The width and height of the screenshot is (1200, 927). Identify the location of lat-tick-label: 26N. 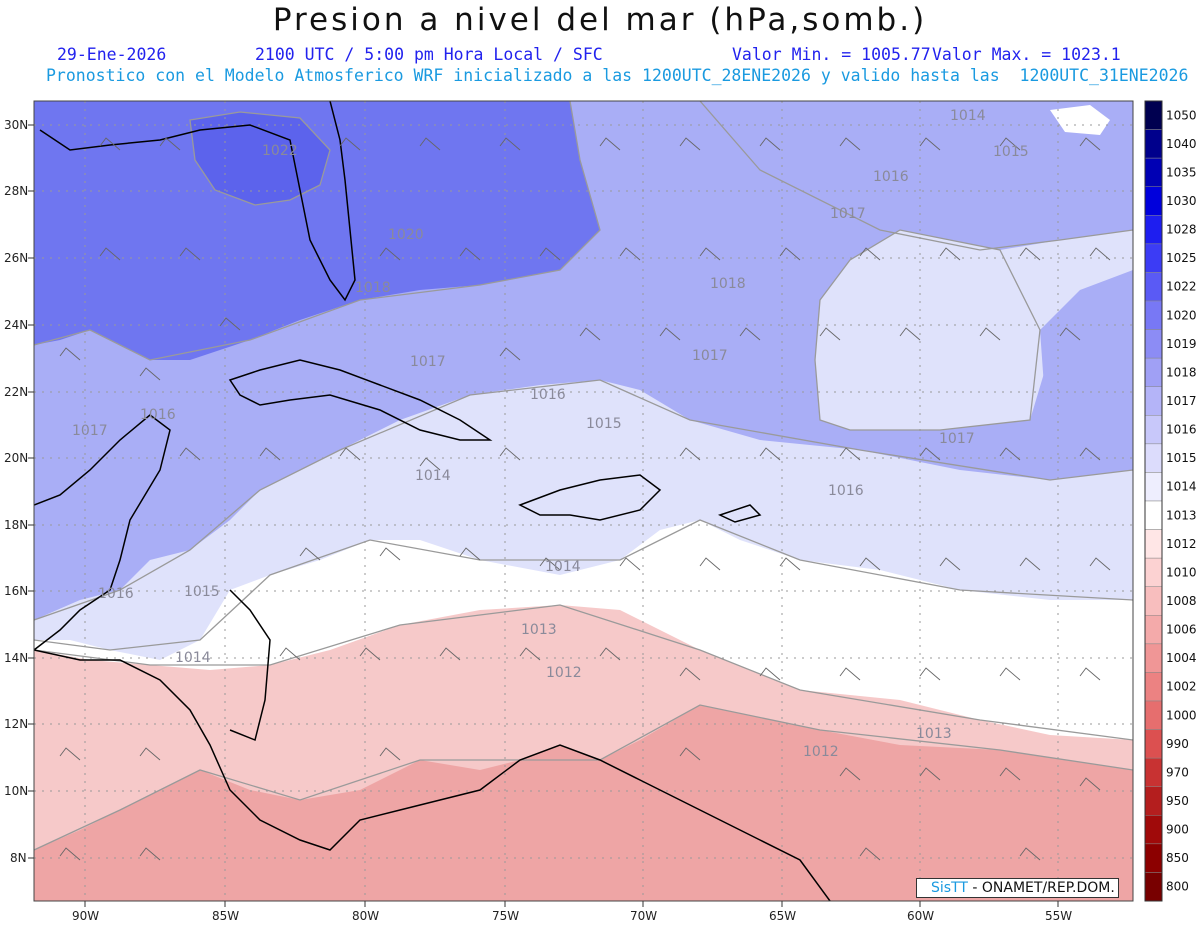
(16, 258).